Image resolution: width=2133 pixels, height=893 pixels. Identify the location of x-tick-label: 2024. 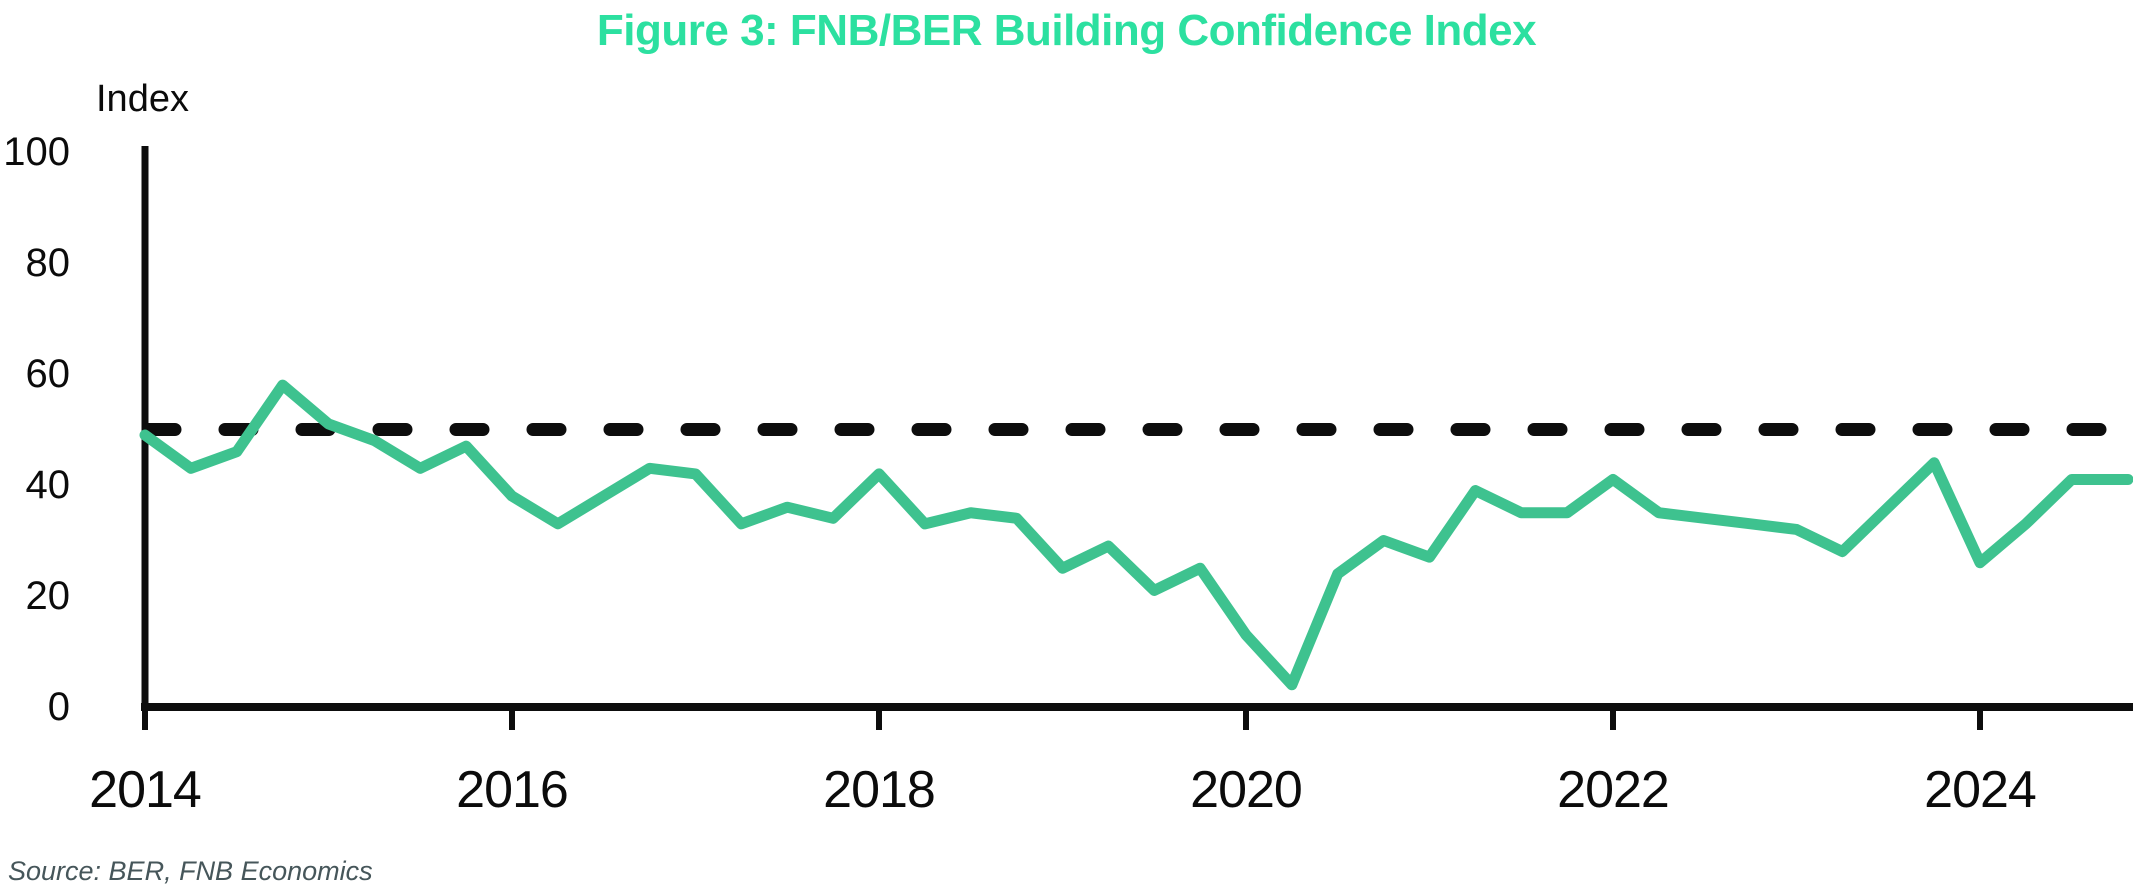
(1980, 790).